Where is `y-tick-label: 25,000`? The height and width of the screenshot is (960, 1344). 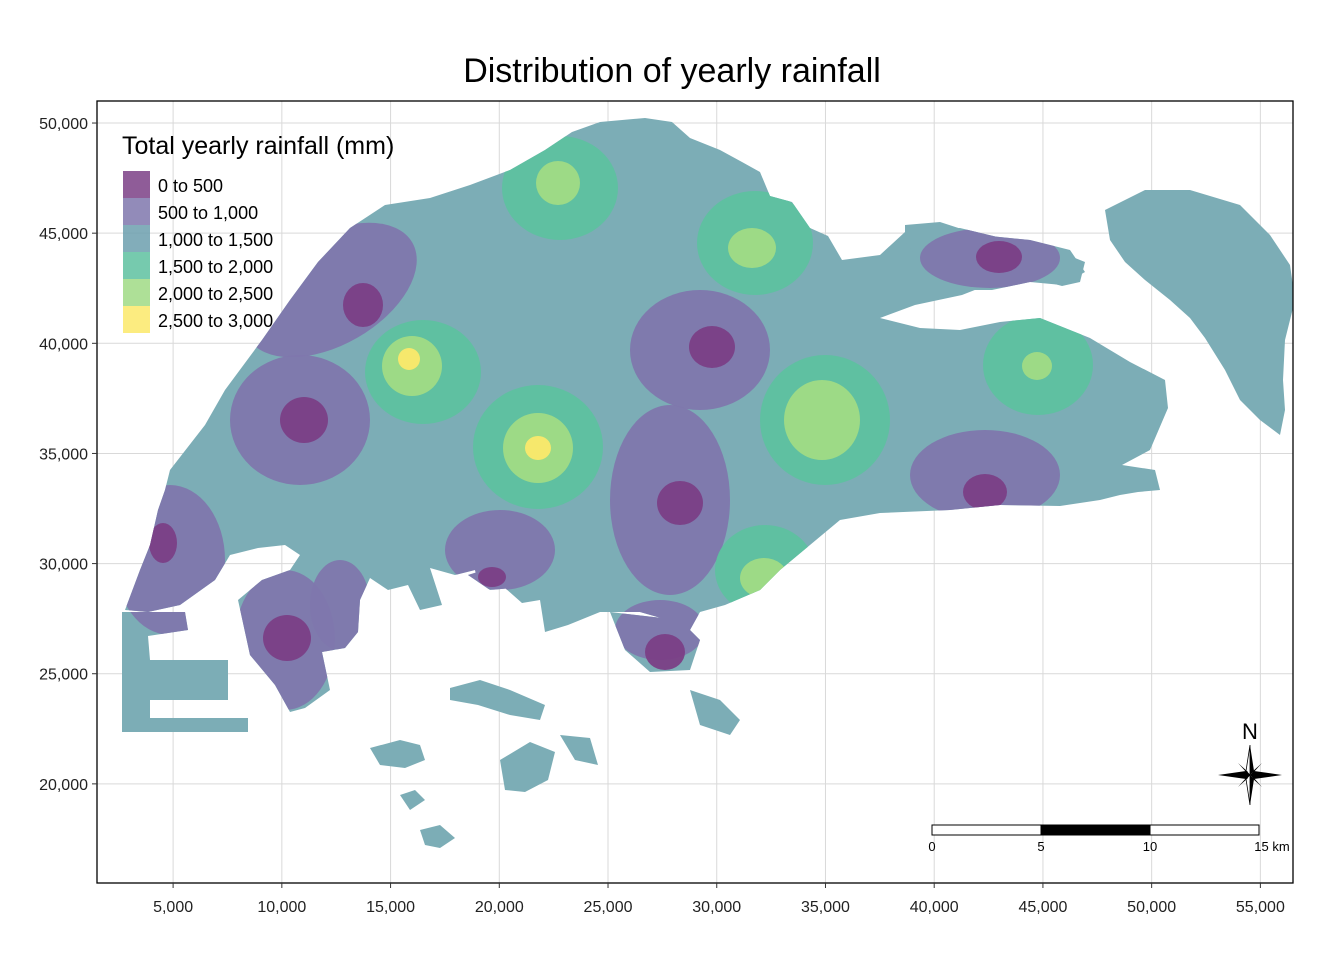
y-tick-label: 25,000 is located at coordinates (63, 675).